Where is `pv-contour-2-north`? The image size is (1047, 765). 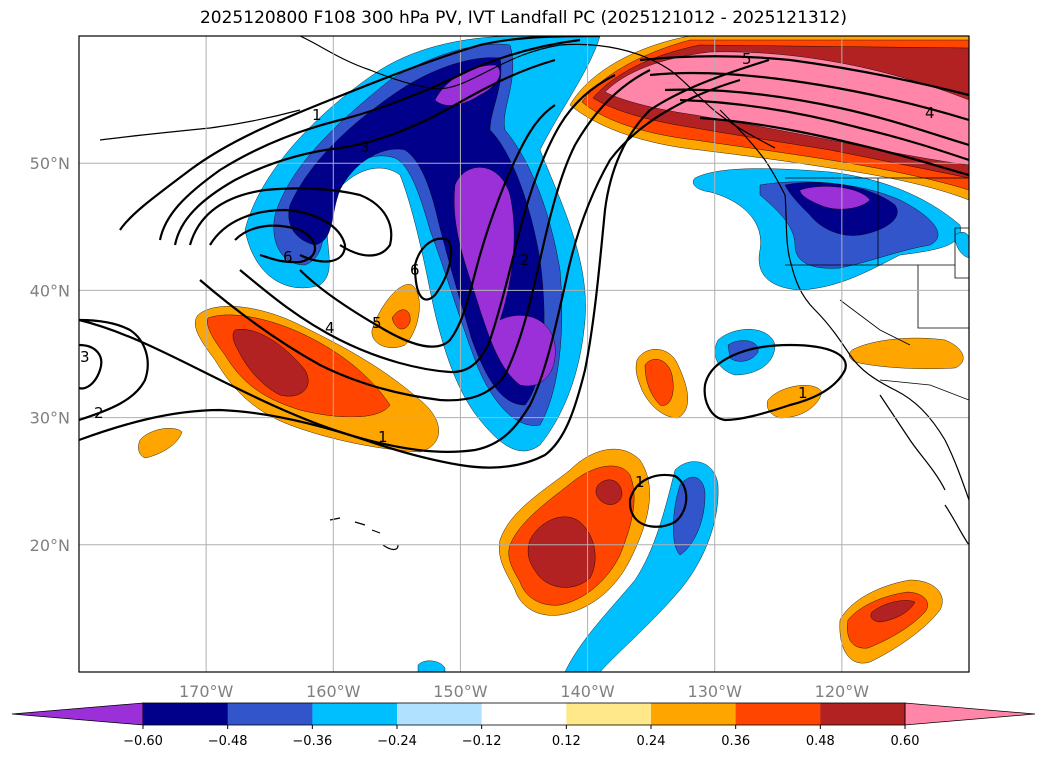
pv-contour-2-north is located at coordinates (824, 130).